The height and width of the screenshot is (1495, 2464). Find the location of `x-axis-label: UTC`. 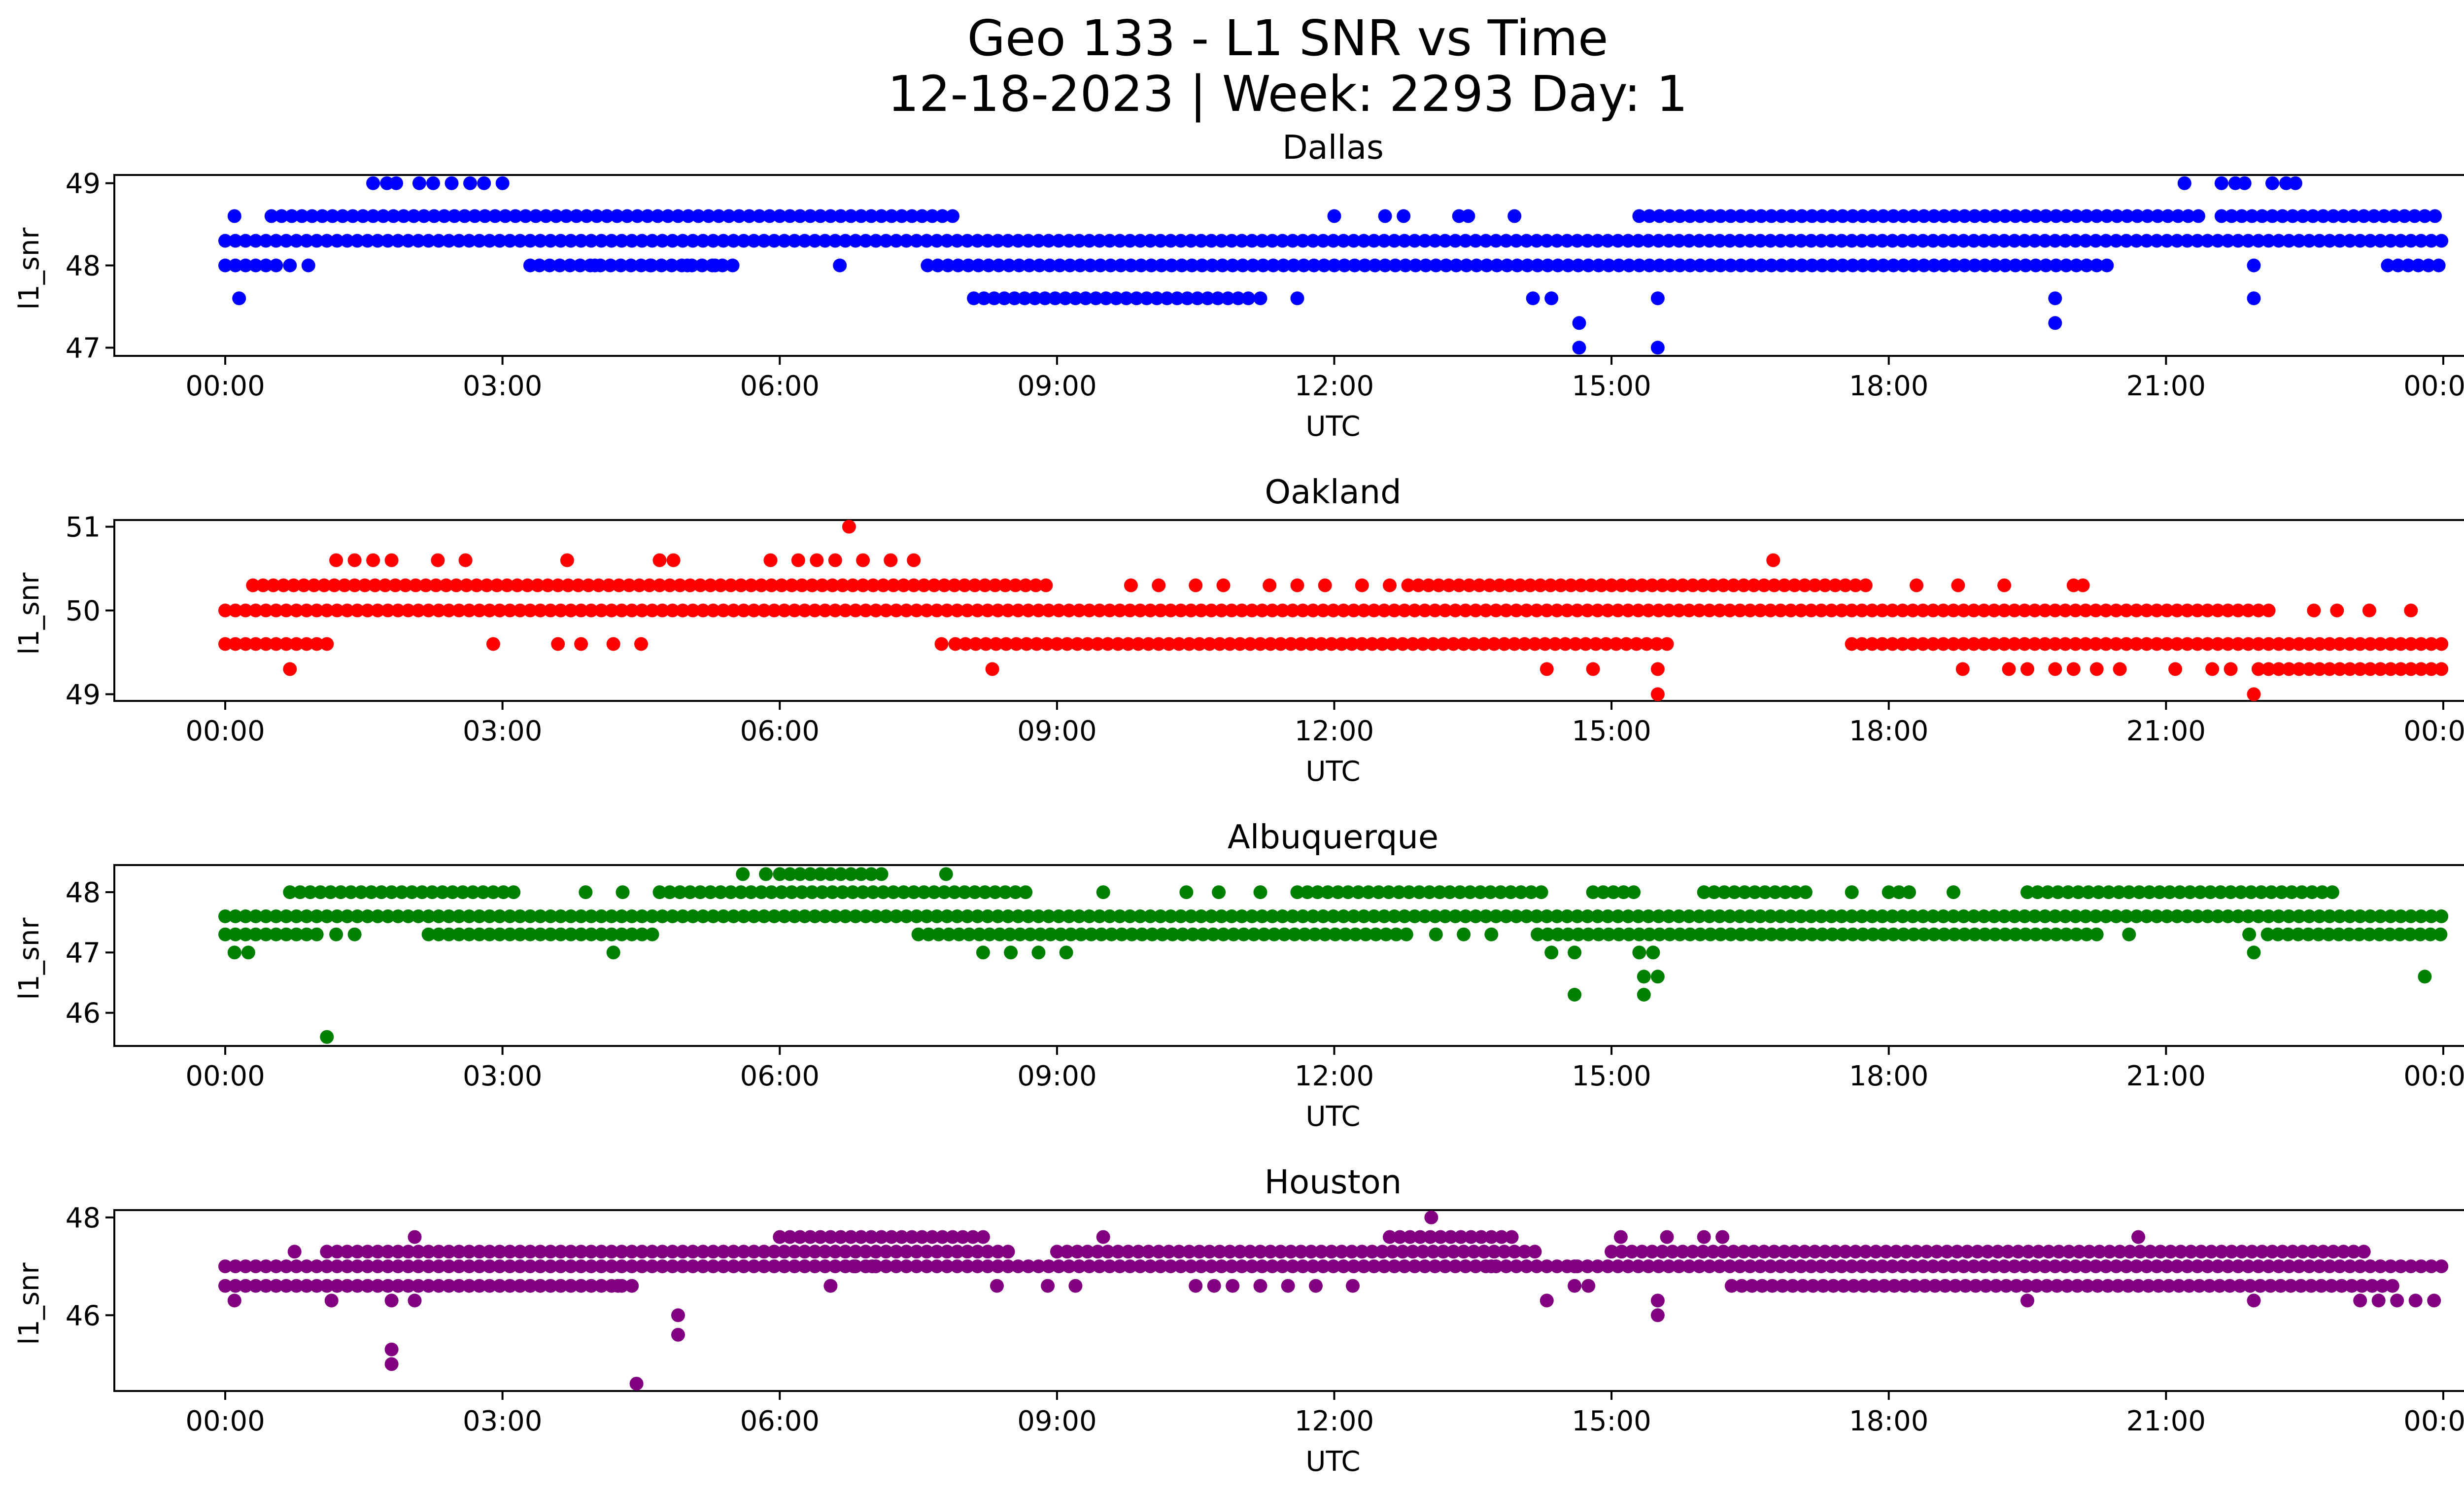

x-axis-label: UTC is located at coordinates (1332, 427).